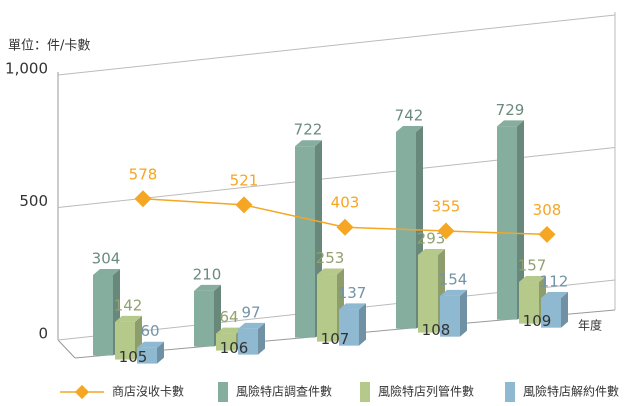 This screenshot has width=638, height=406. I want to click on x-axis-label: 年度, so click(590, 325).